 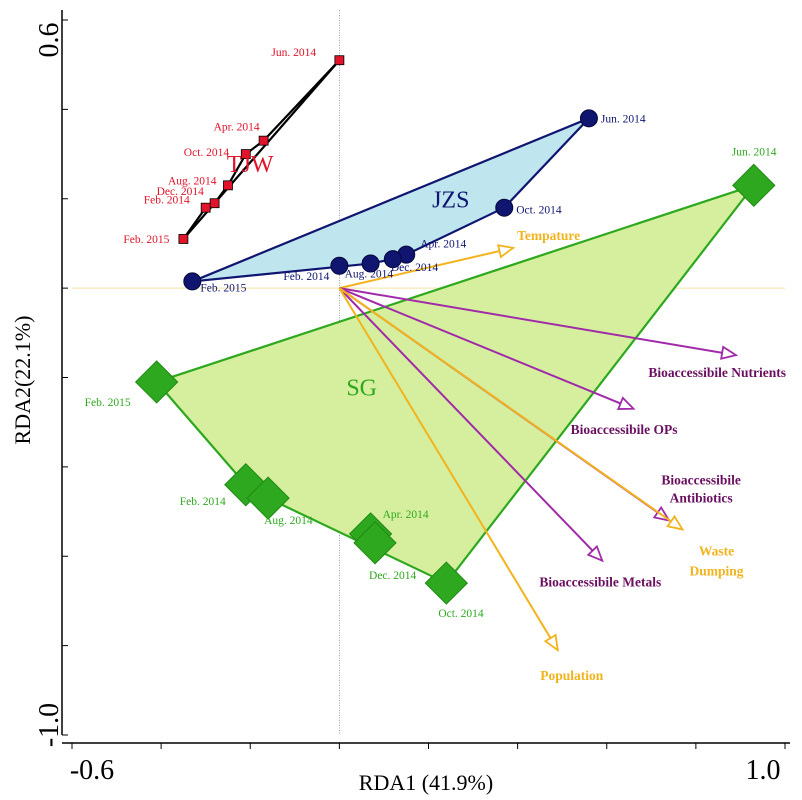 I want to click on arrow-bioaccessibile-metals, so click(x=471, y=424).